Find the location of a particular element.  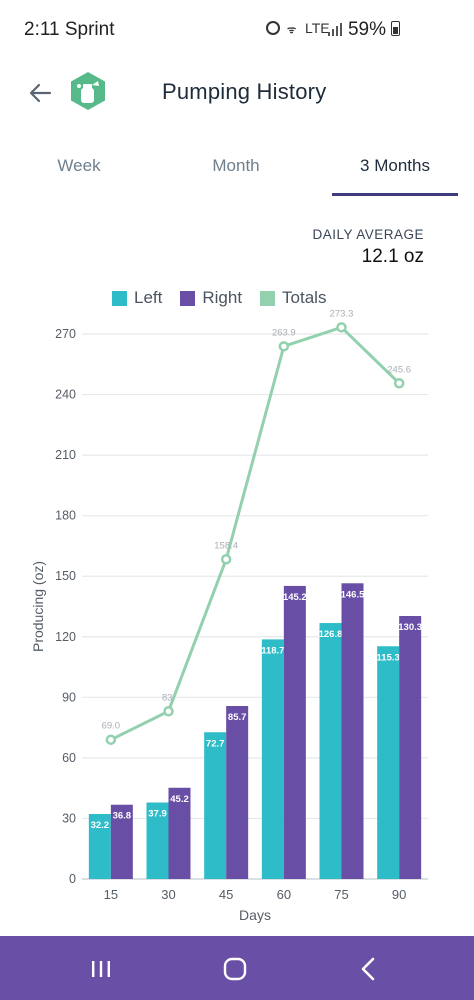

back-icon is located at coordinates (369, 969).